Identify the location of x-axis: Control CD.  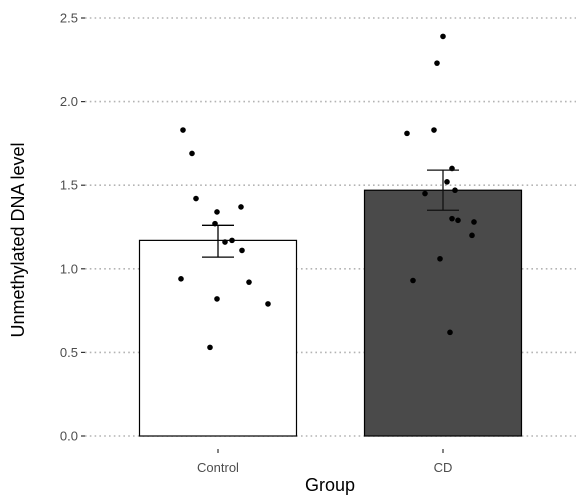
(324, 462).